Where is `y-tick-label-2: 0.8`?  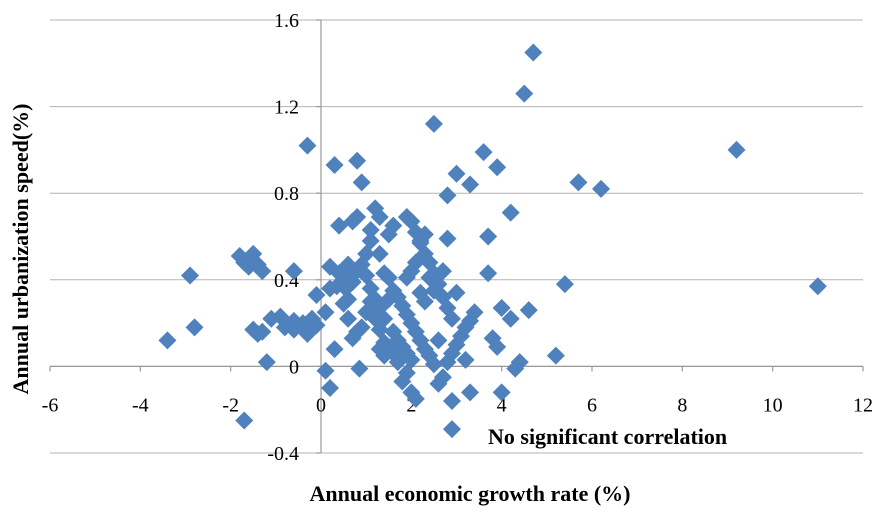
y-tick-label-2: 0.8 is located at coordinates (286, 194).